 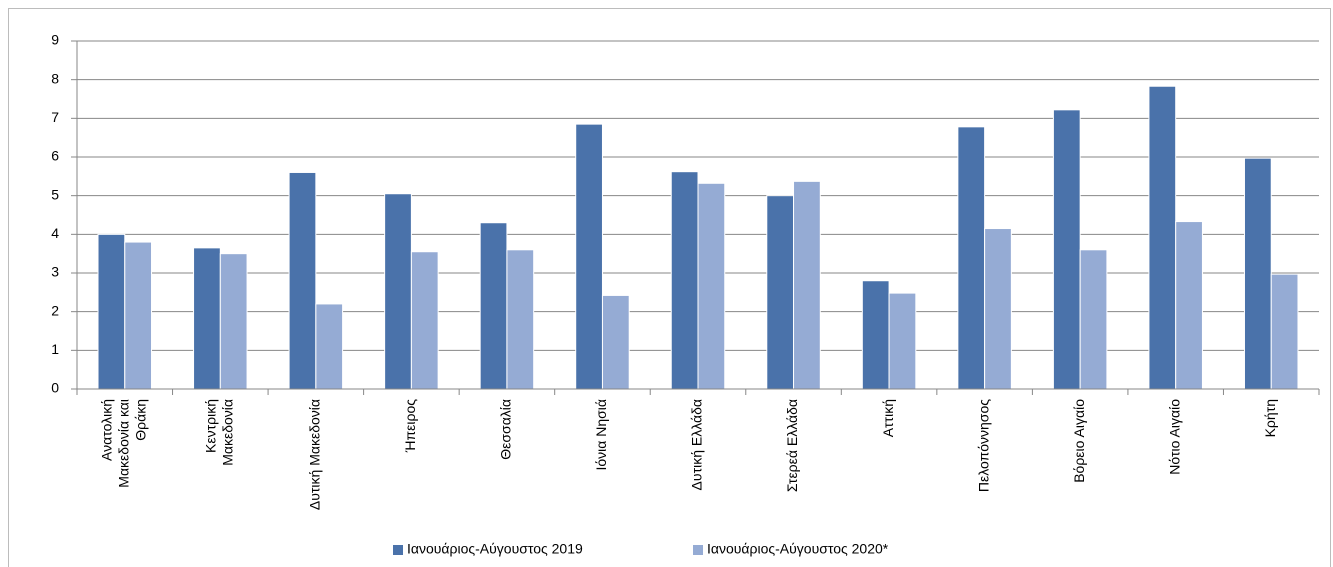 What do you see at coordinates (55, 117) in the screenshot?
I see `y-tick-label: 7` at bounding box center [55, 117].